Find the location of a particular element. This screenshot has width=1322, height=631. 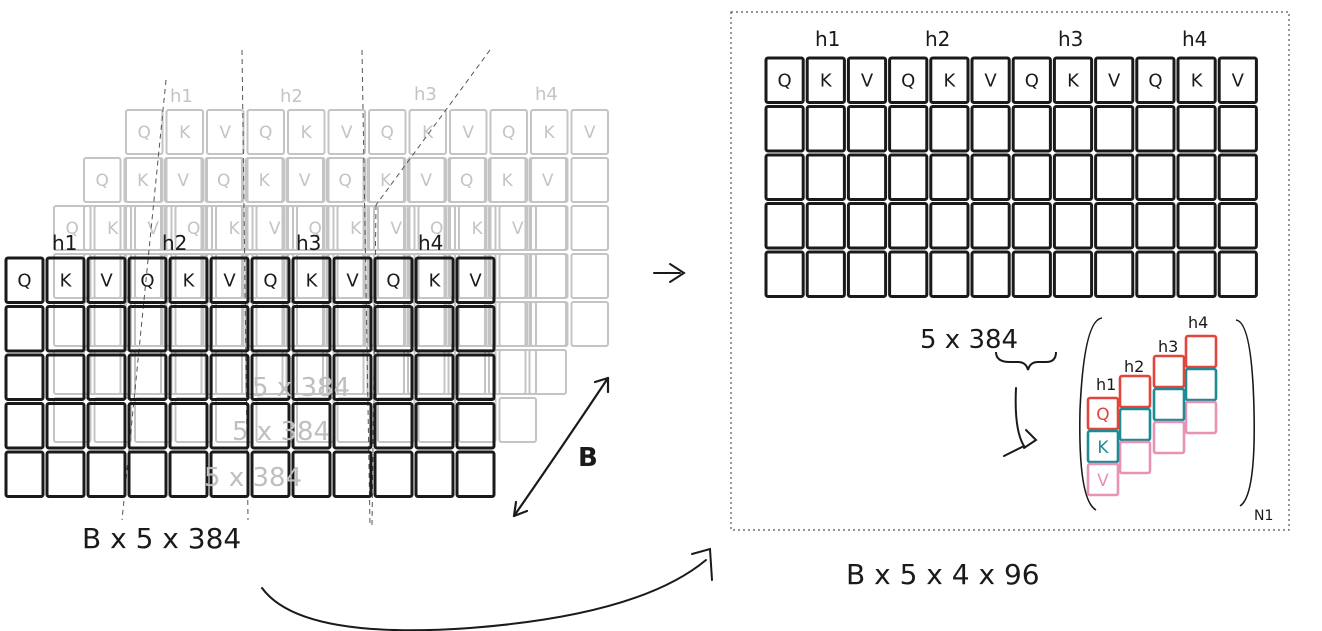

front-cell-label: V is located at coordinates (106, 281).